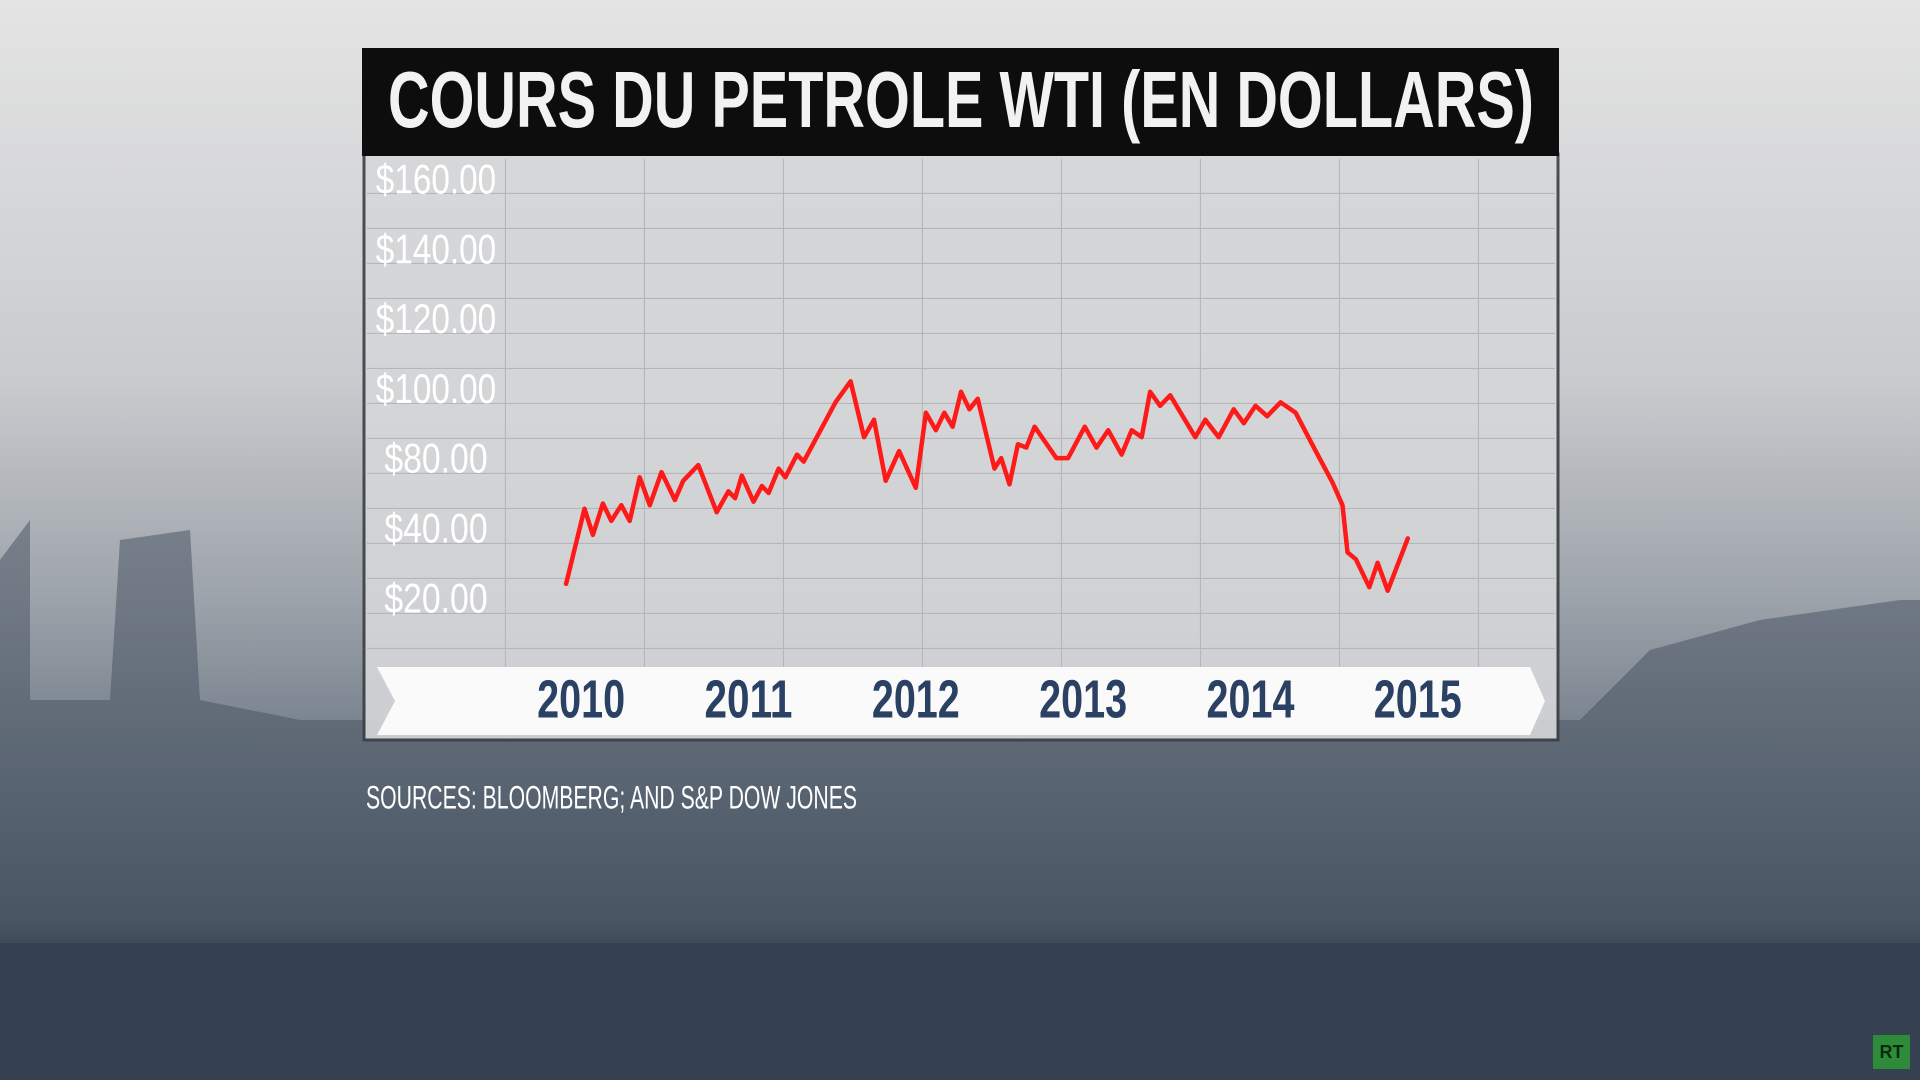 This screenshot has height=1080, width=1920. I want to click on y-tick-label: $20.00, so click(435, 597).